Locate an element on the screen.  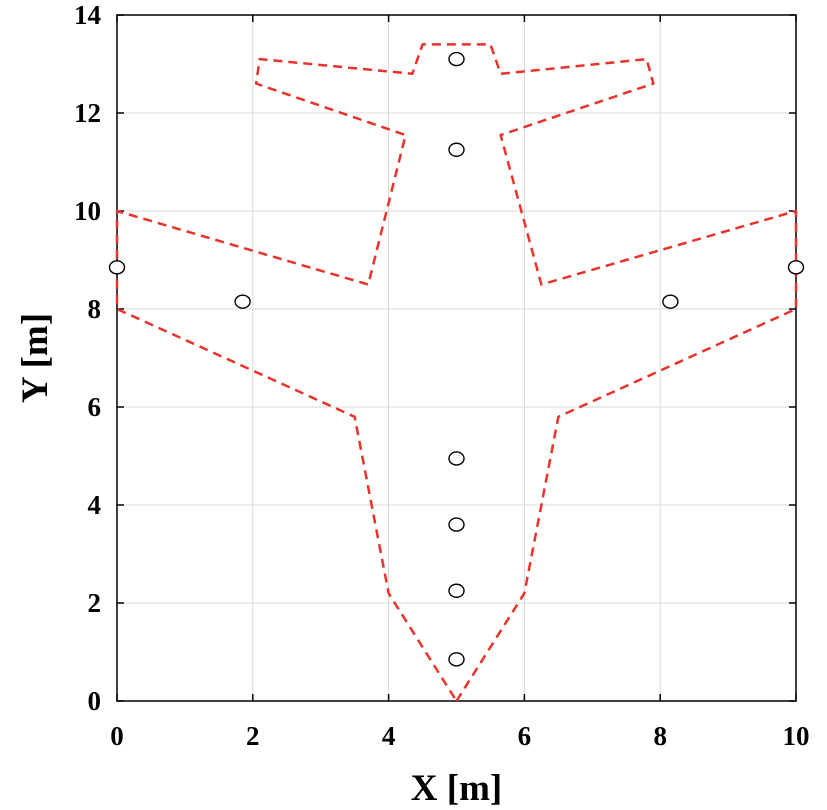
y-tick-label: 14 is located at coordinates (87, 15).